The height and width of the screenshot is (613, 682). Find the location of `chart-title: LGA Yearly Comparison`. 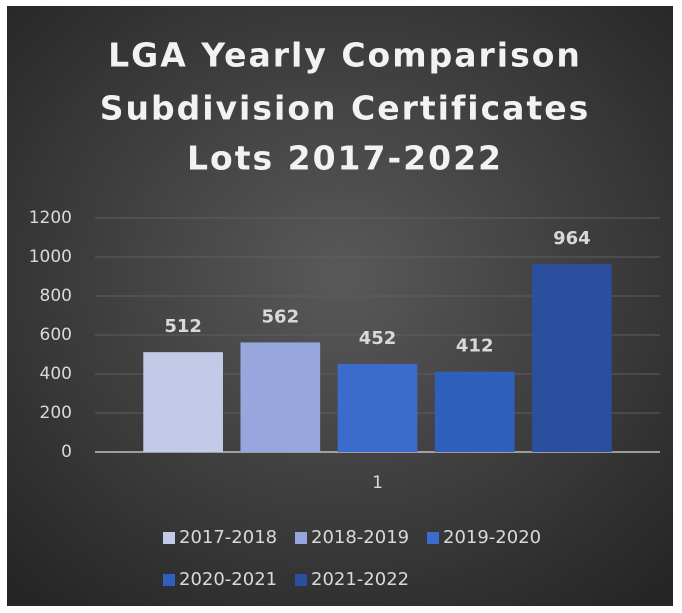

chart-title: LGA Yearly Comparison is located at coordinates (345, 55).